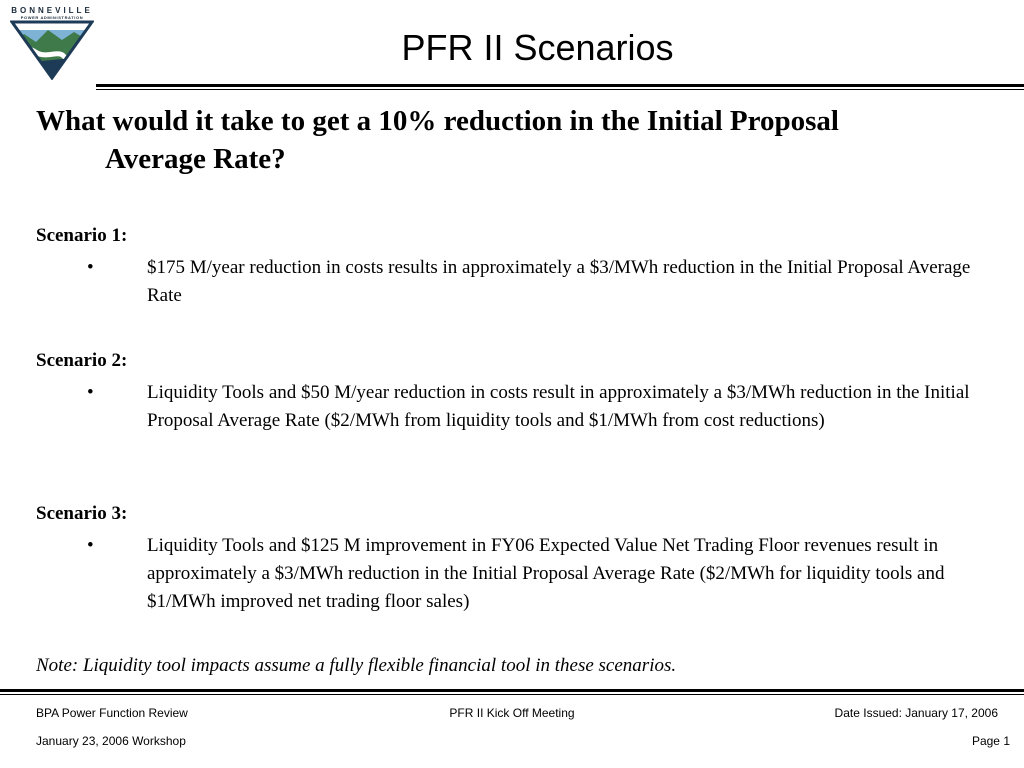 This screenshot has width=1024, height=768. What do you see at coordinates (195, 159) in the screenshot?
I see `question-line2: Average Rate?` at bounding box center [195, 159].